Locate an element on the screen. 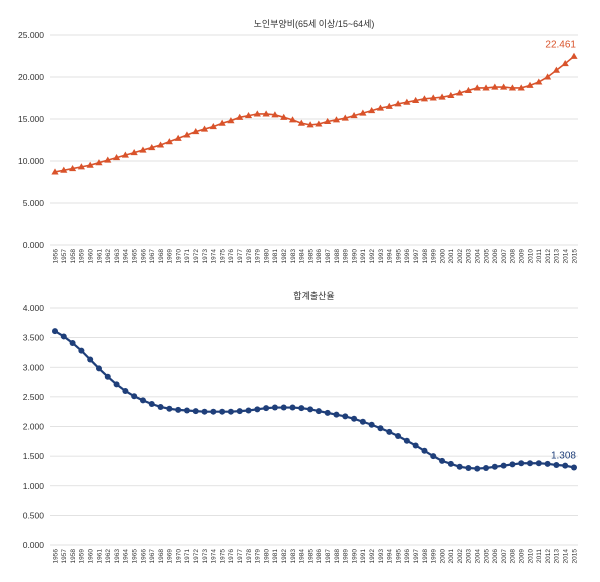 The height and width of the screenshot is (582, 600). x-tick-label: 1984 is located at coordinates (302, 556).